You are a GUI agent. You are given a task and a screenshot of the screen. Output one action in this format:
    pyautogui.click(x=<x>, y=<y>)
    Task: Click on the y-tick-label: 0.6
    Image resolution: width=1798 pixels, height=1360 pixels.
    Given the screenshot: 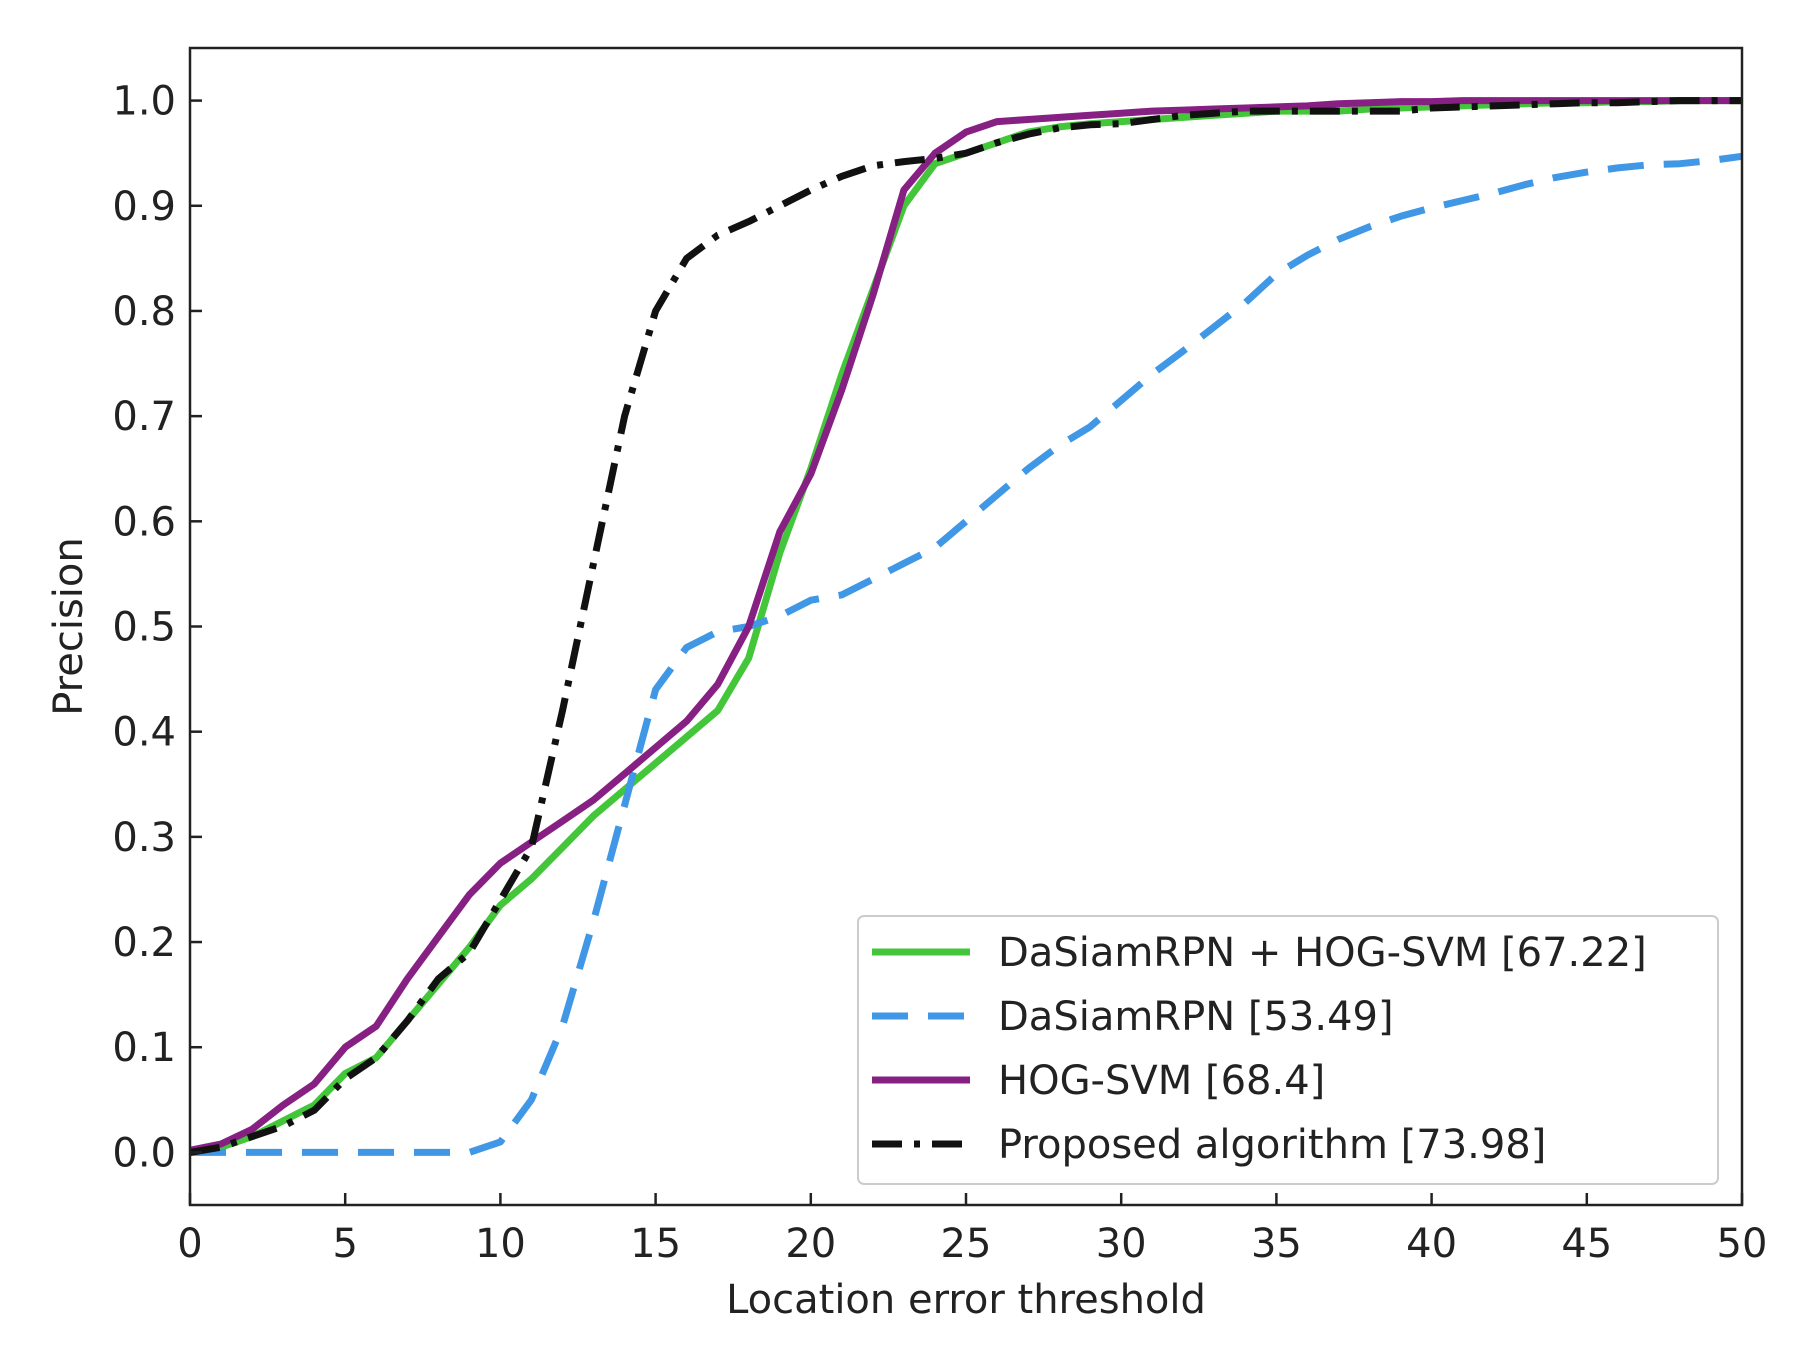 What is the action you would take?
    pyautogui.click(x=144, y=522)
    